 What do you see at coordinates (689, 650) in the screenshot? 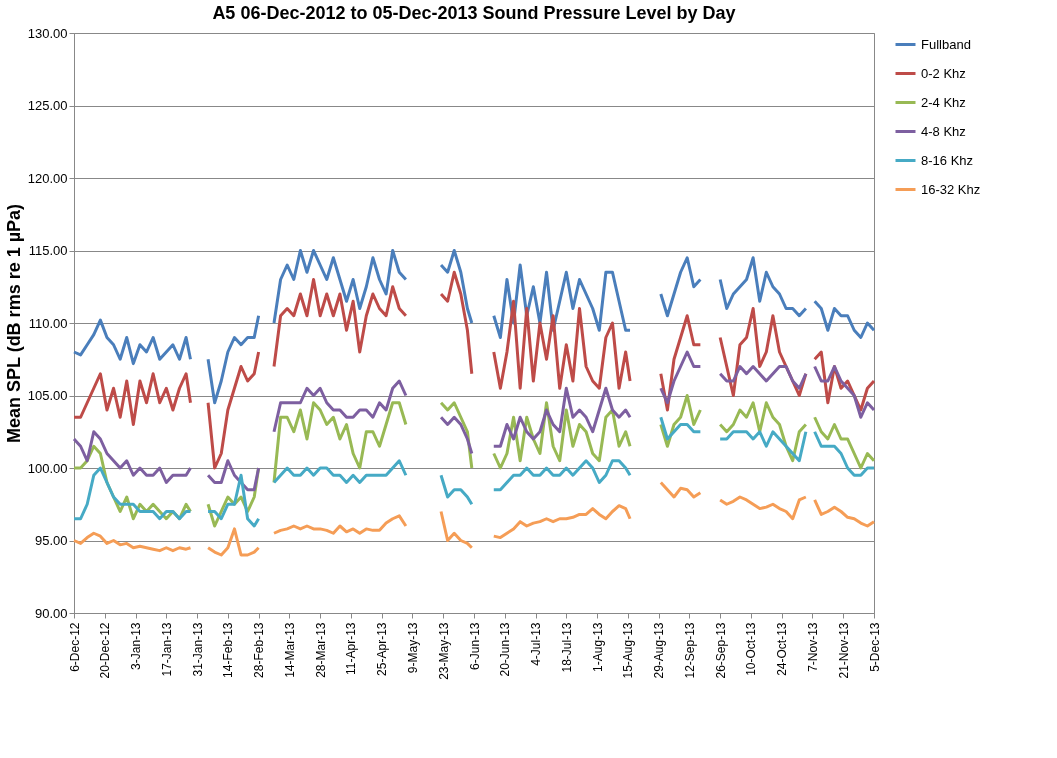
I see `x-tick-label: 12-Sep-13` at bounding box center [689, 650].